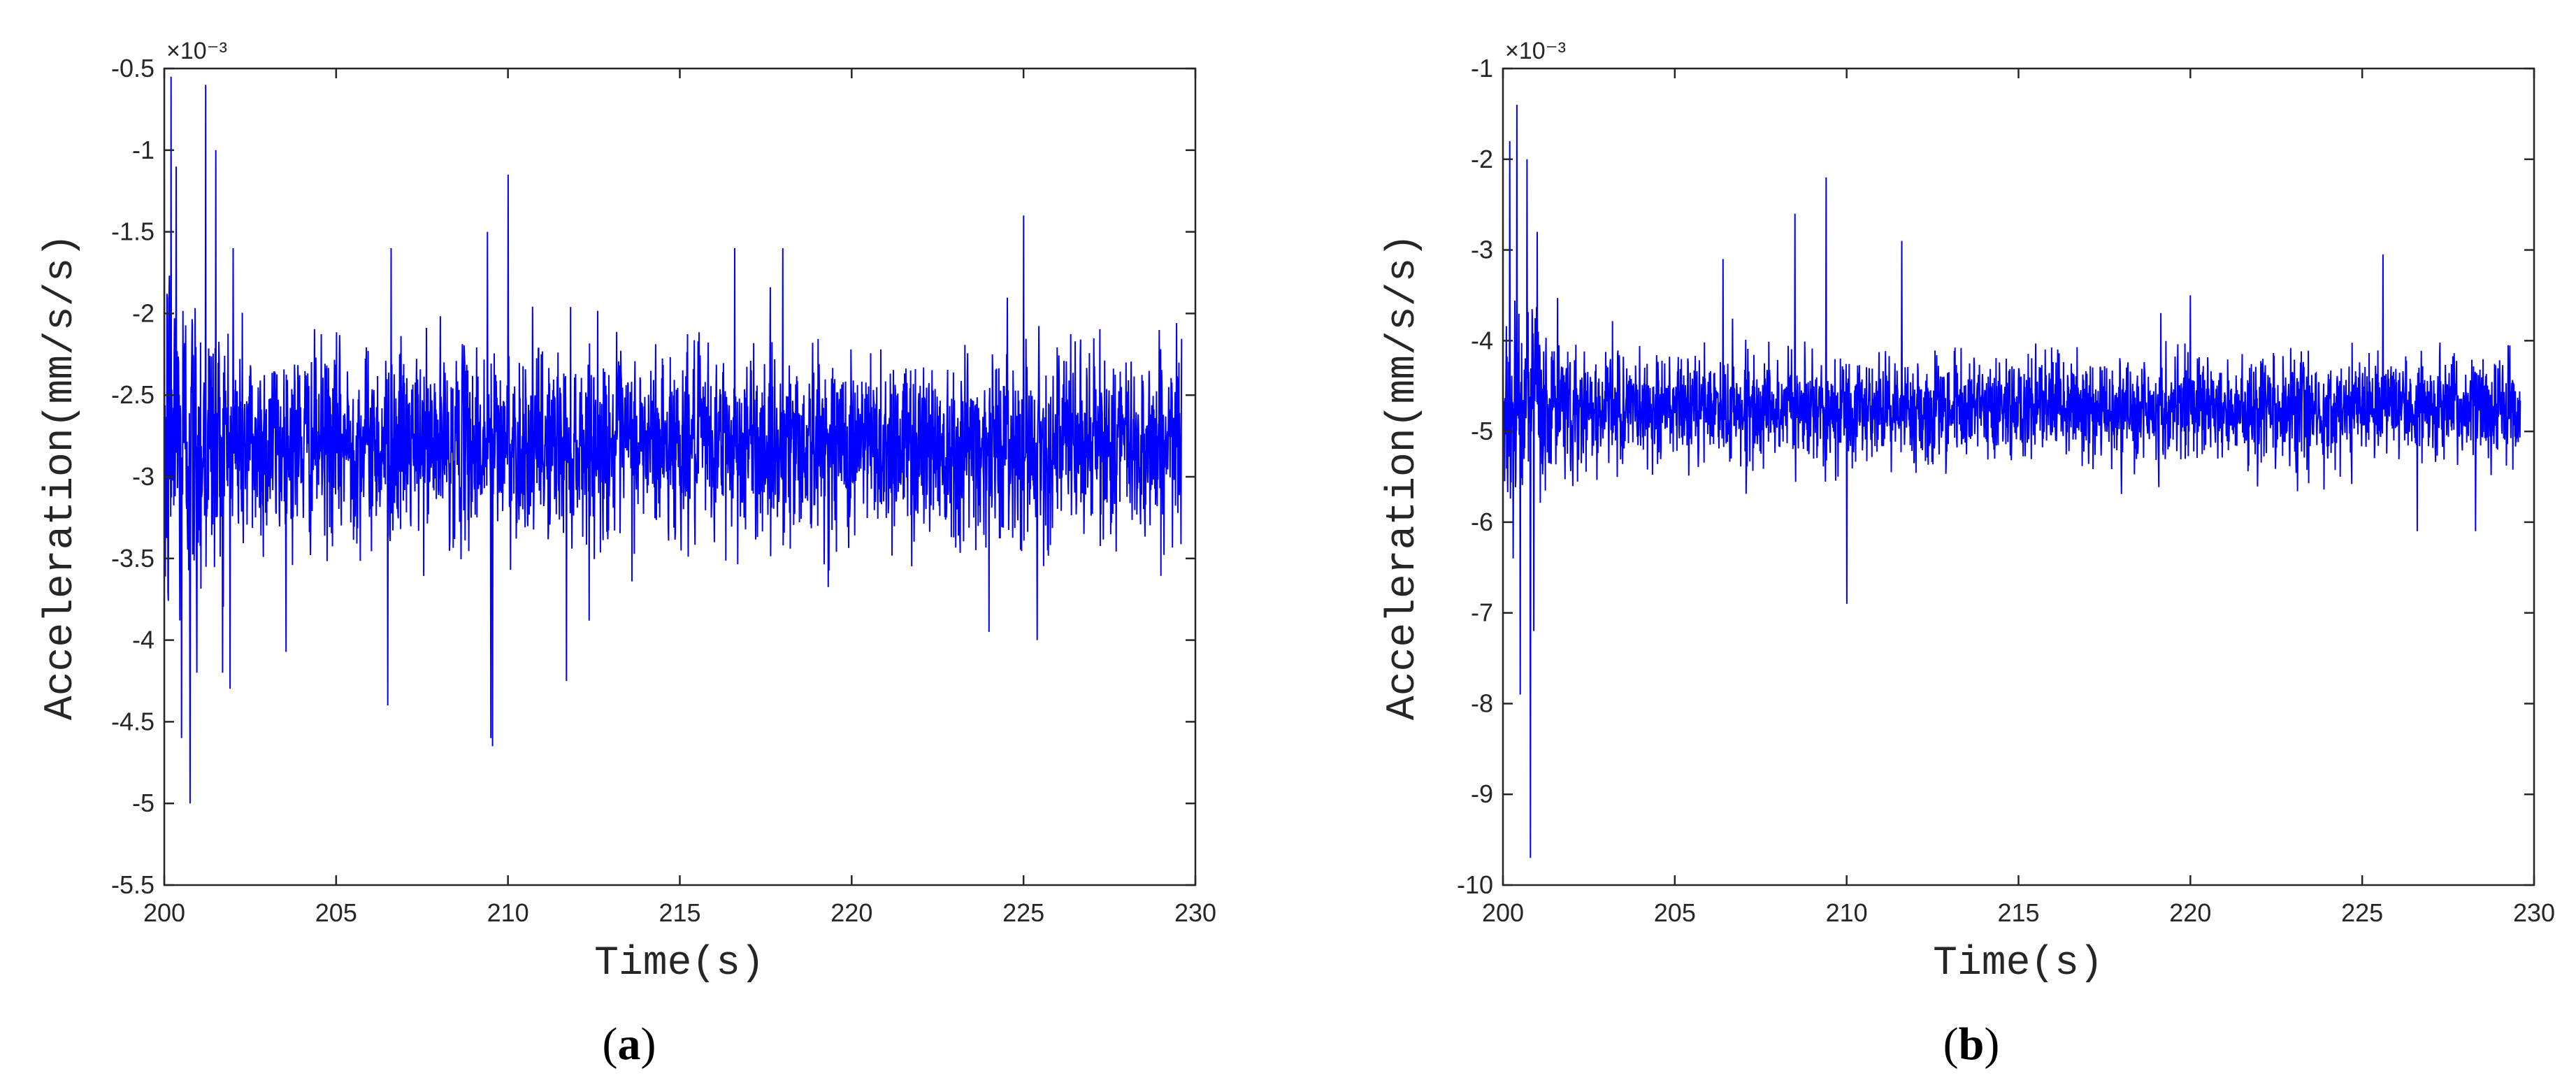 The height and width of the screenshot is (1092, 2576). I want to click on caption-letter-a: a, so click(629, 1044).